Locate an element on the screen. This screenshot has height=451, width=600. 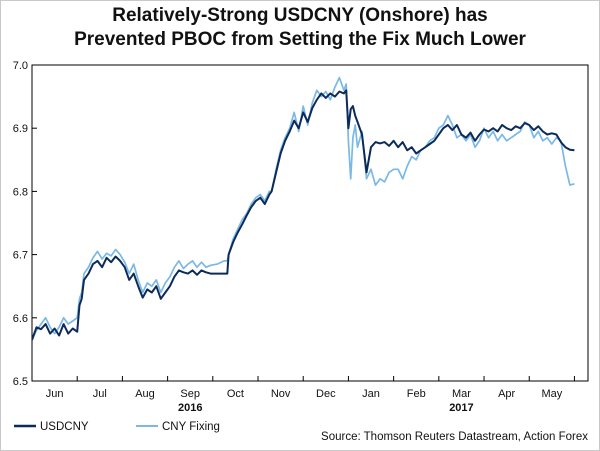
y-tick-label: 6.6 is located at coordinates (20, 319).